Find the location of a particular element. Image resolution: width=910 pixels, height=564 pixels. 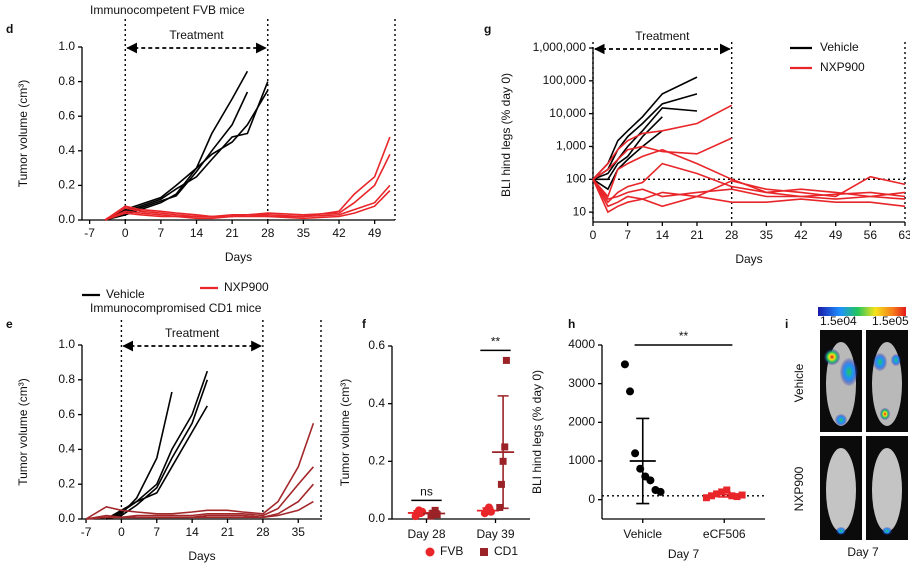

significance-label: ns is located at coordinates (426, 492).